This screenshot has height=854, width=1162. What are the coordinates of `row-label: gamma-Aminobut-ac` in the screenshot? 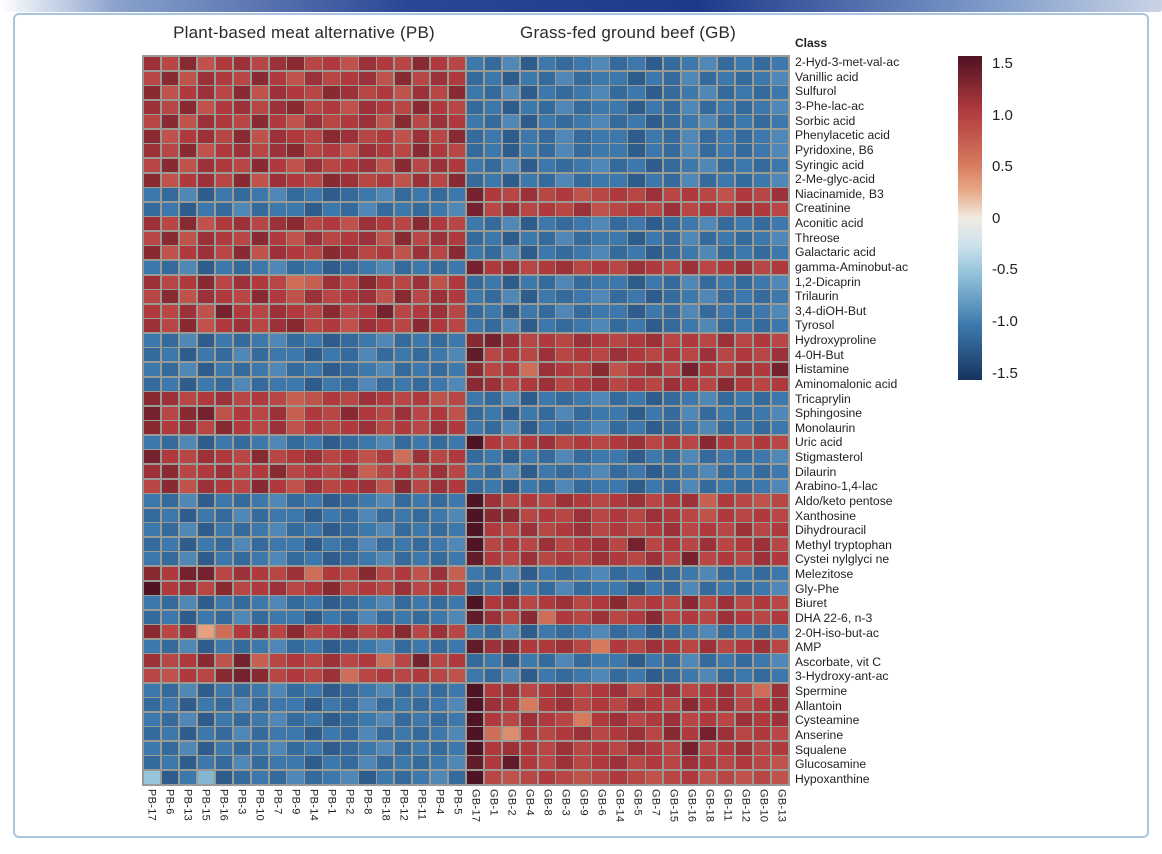 It's located at (852, 266).